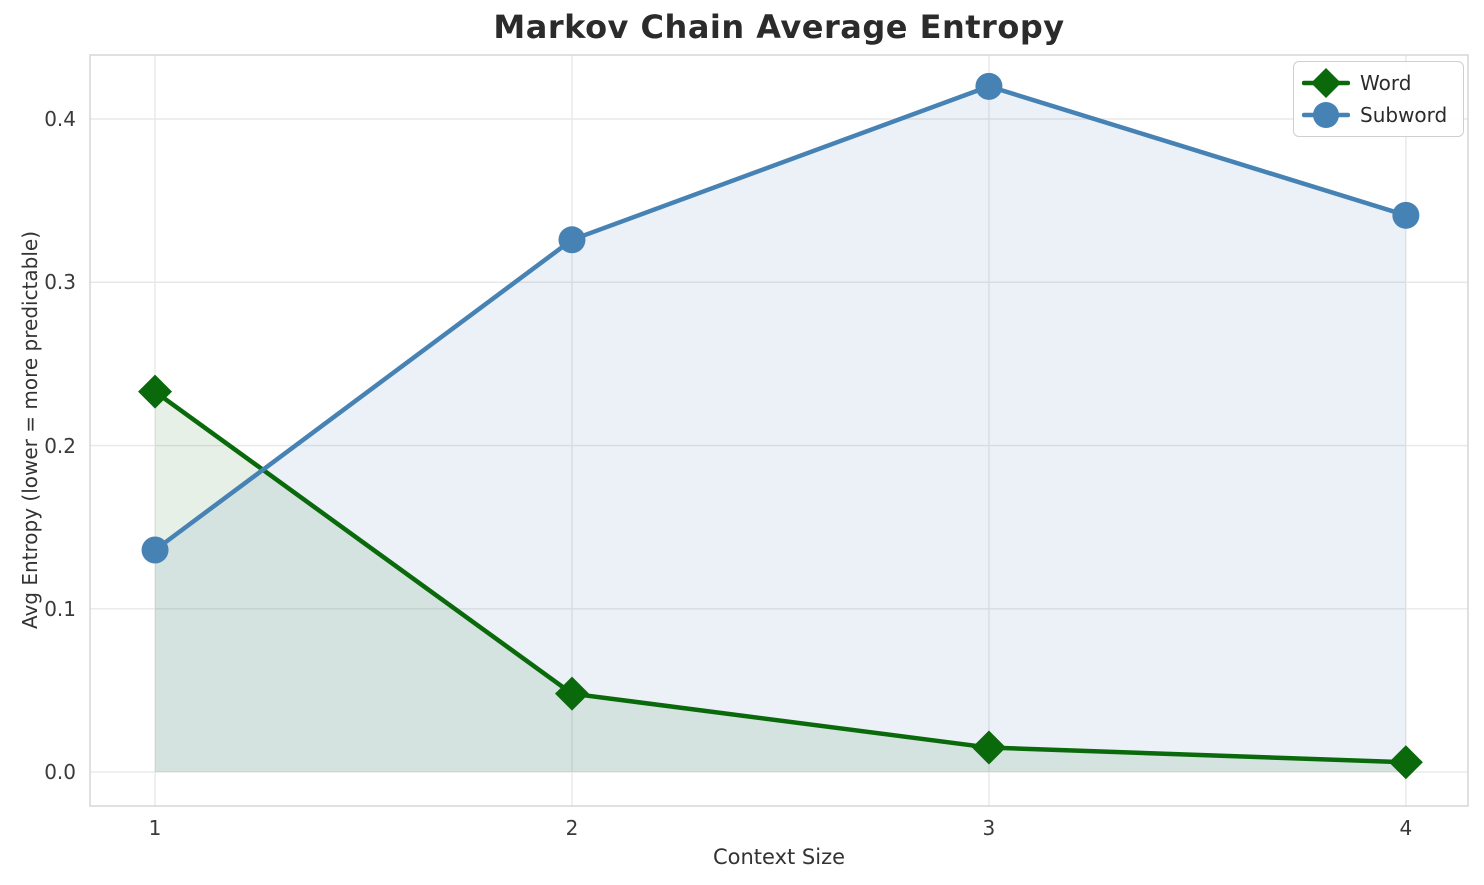 This screenshot has height=885, width=1484. I want to click on legend: Word Subword, so click(1379, 99).